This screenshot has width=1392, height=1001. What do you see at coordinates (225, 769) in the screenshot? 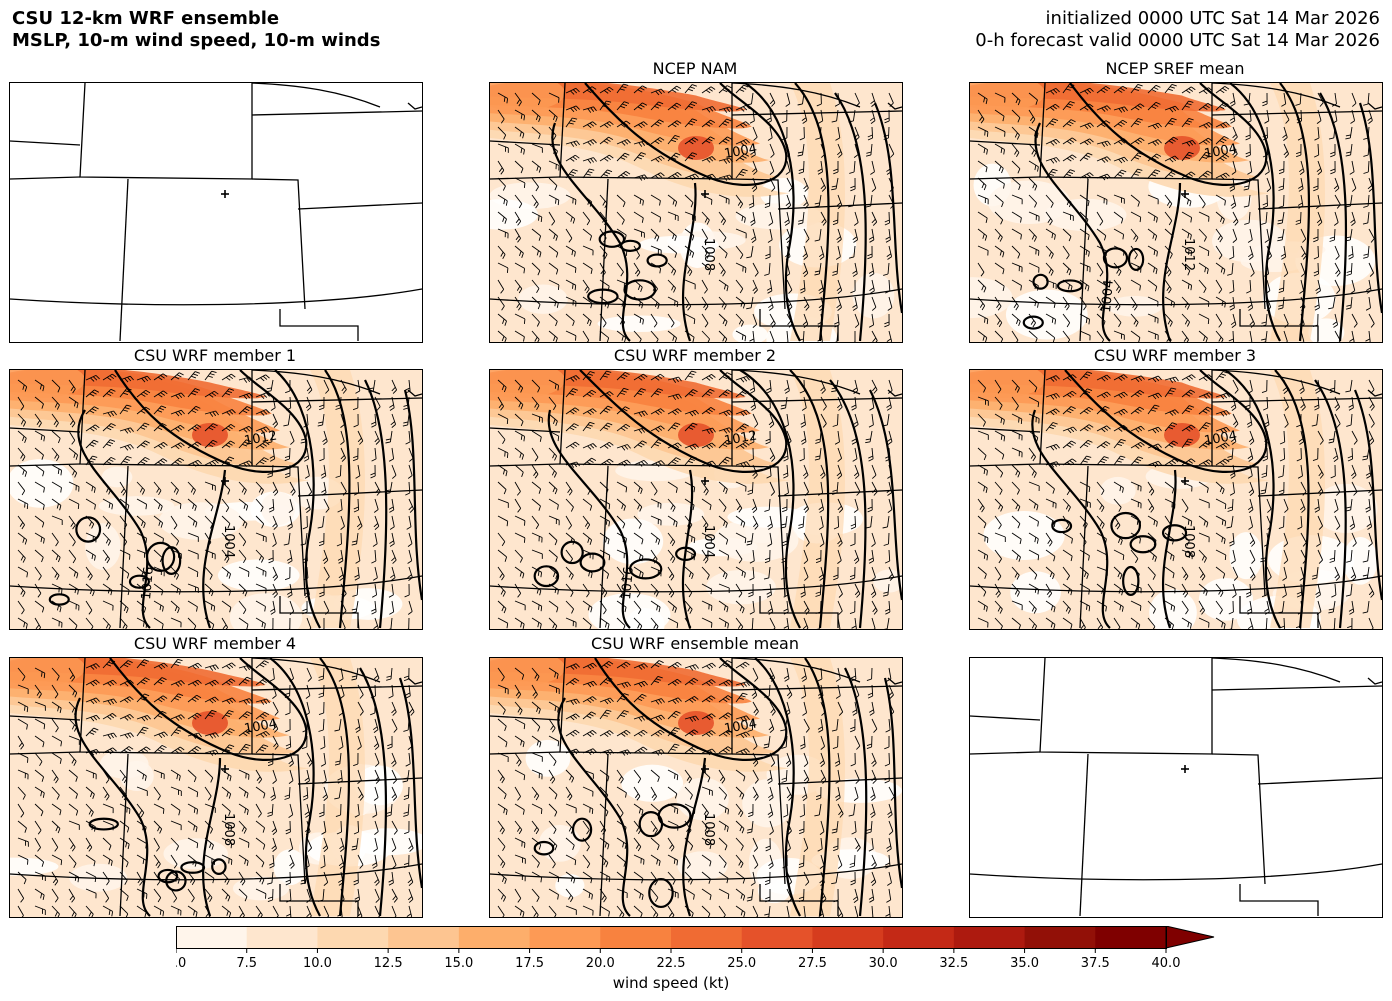
I see `station-marker` at bounding box center [225, 769].